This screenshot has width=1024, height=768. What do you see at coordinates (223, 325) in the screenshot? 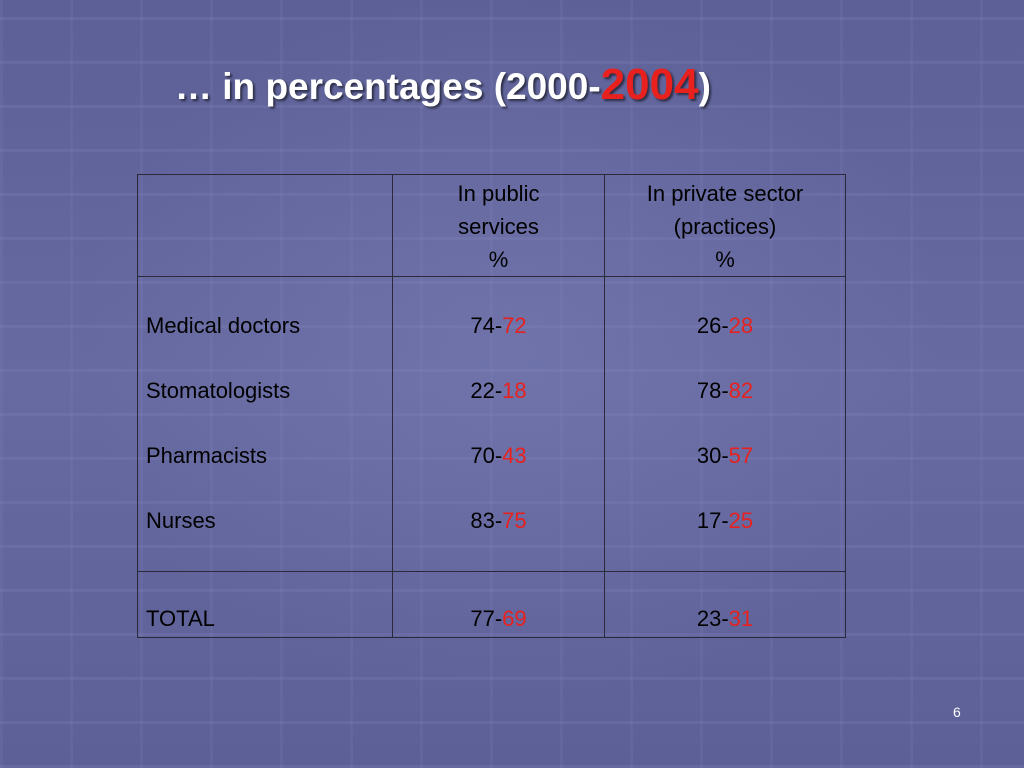
I see `row-label-medical-doctors: Medical doctors` at bounding box center [223, 325].